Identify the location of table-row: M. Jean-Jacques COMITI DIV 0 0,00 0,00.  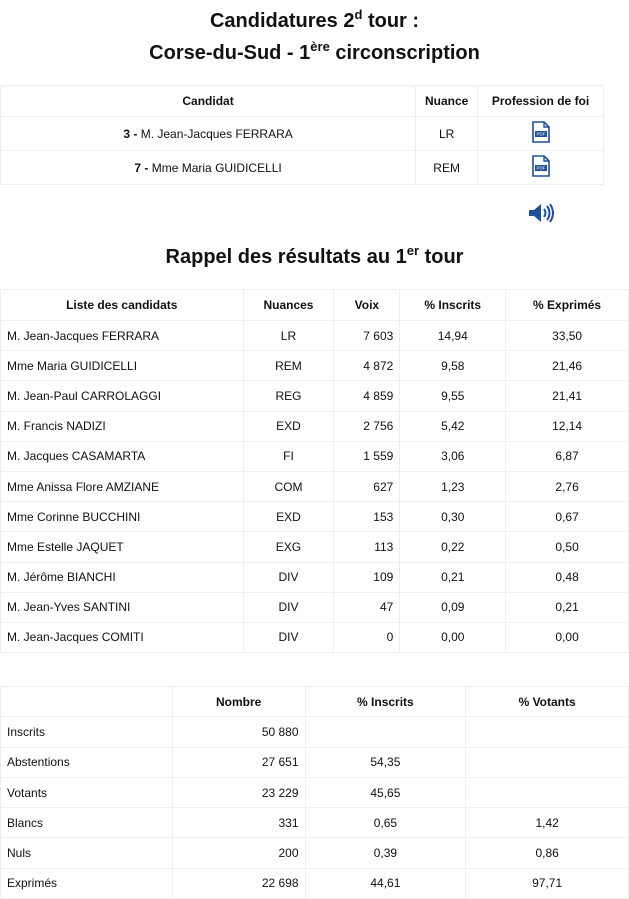
(314, 637).